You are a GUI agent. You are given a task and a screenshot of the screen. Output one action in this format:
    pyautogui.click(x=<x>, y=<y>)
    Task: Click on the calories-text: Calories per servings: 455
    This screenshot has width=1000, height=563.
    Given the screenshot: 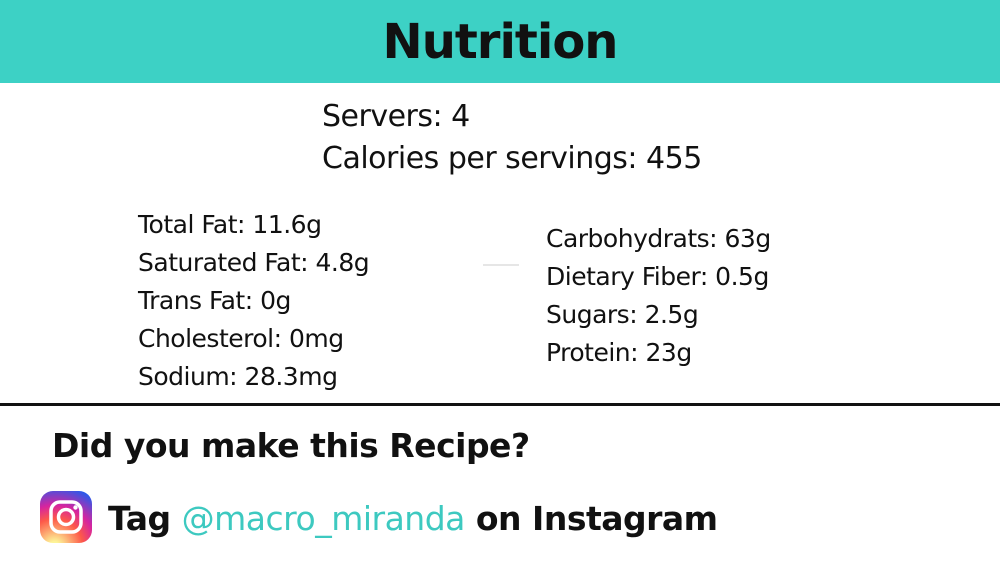 What is the action you would take?
    pyautogui.click(x=512, y=158)
    